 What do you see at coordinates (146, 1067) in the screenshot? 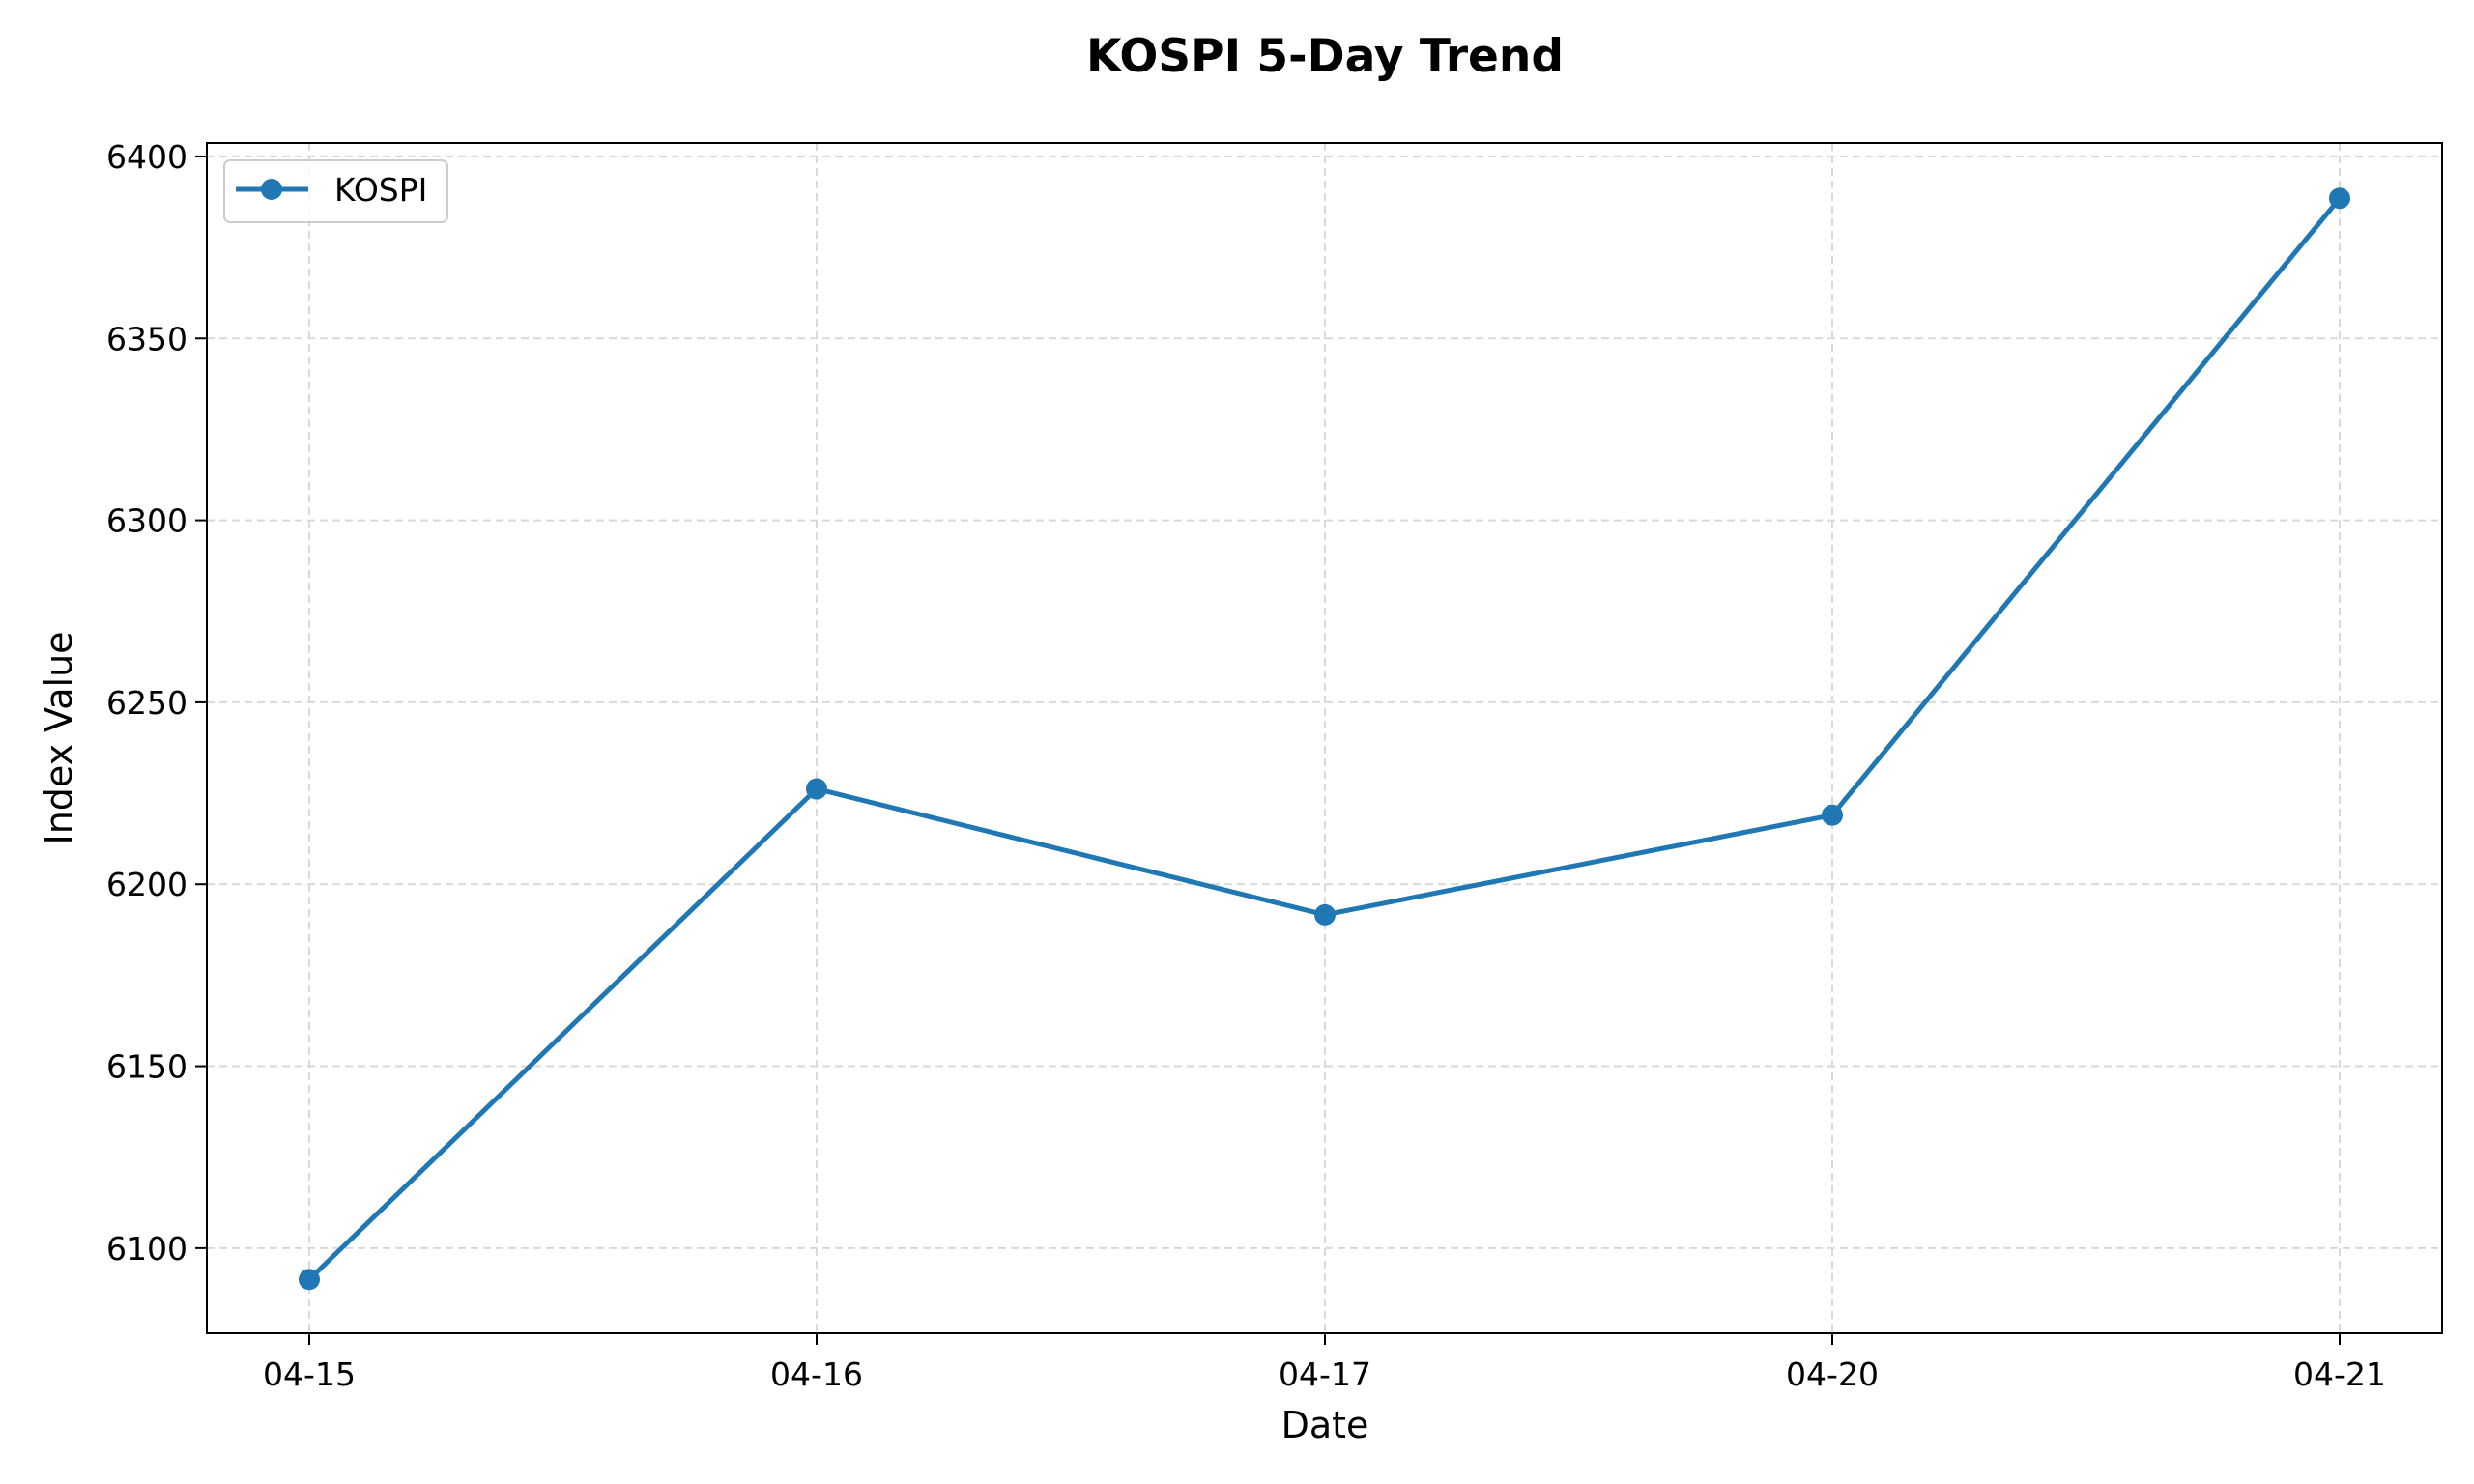
I see `y-tick-label: 6150` at bounding box center [146, 1067].